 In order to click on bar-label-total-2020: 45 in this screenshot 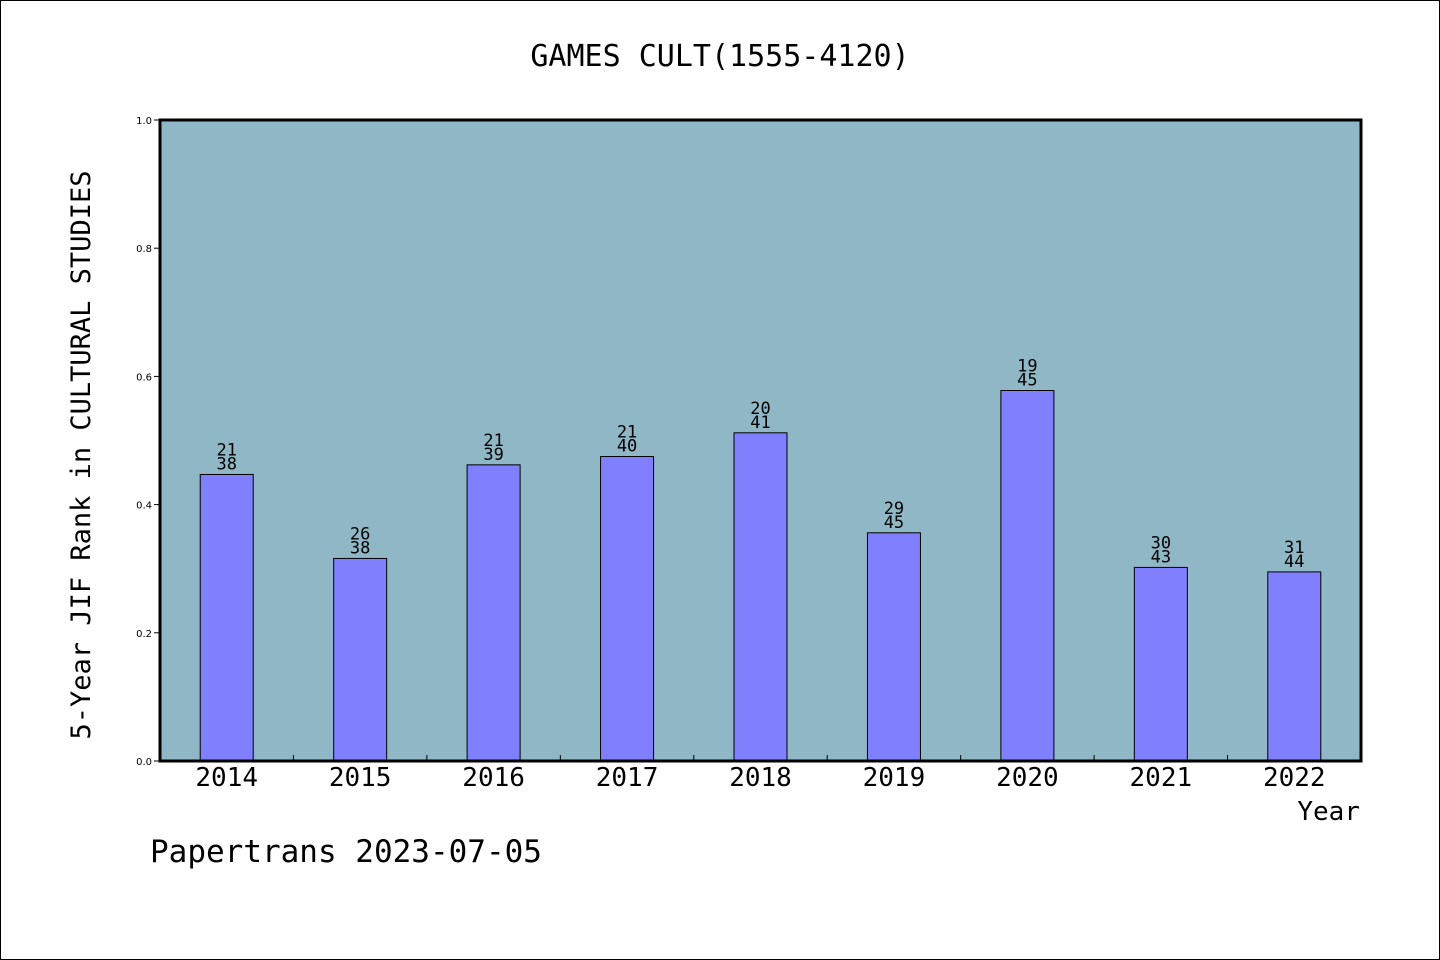, I will do `click(1027, 381)`.